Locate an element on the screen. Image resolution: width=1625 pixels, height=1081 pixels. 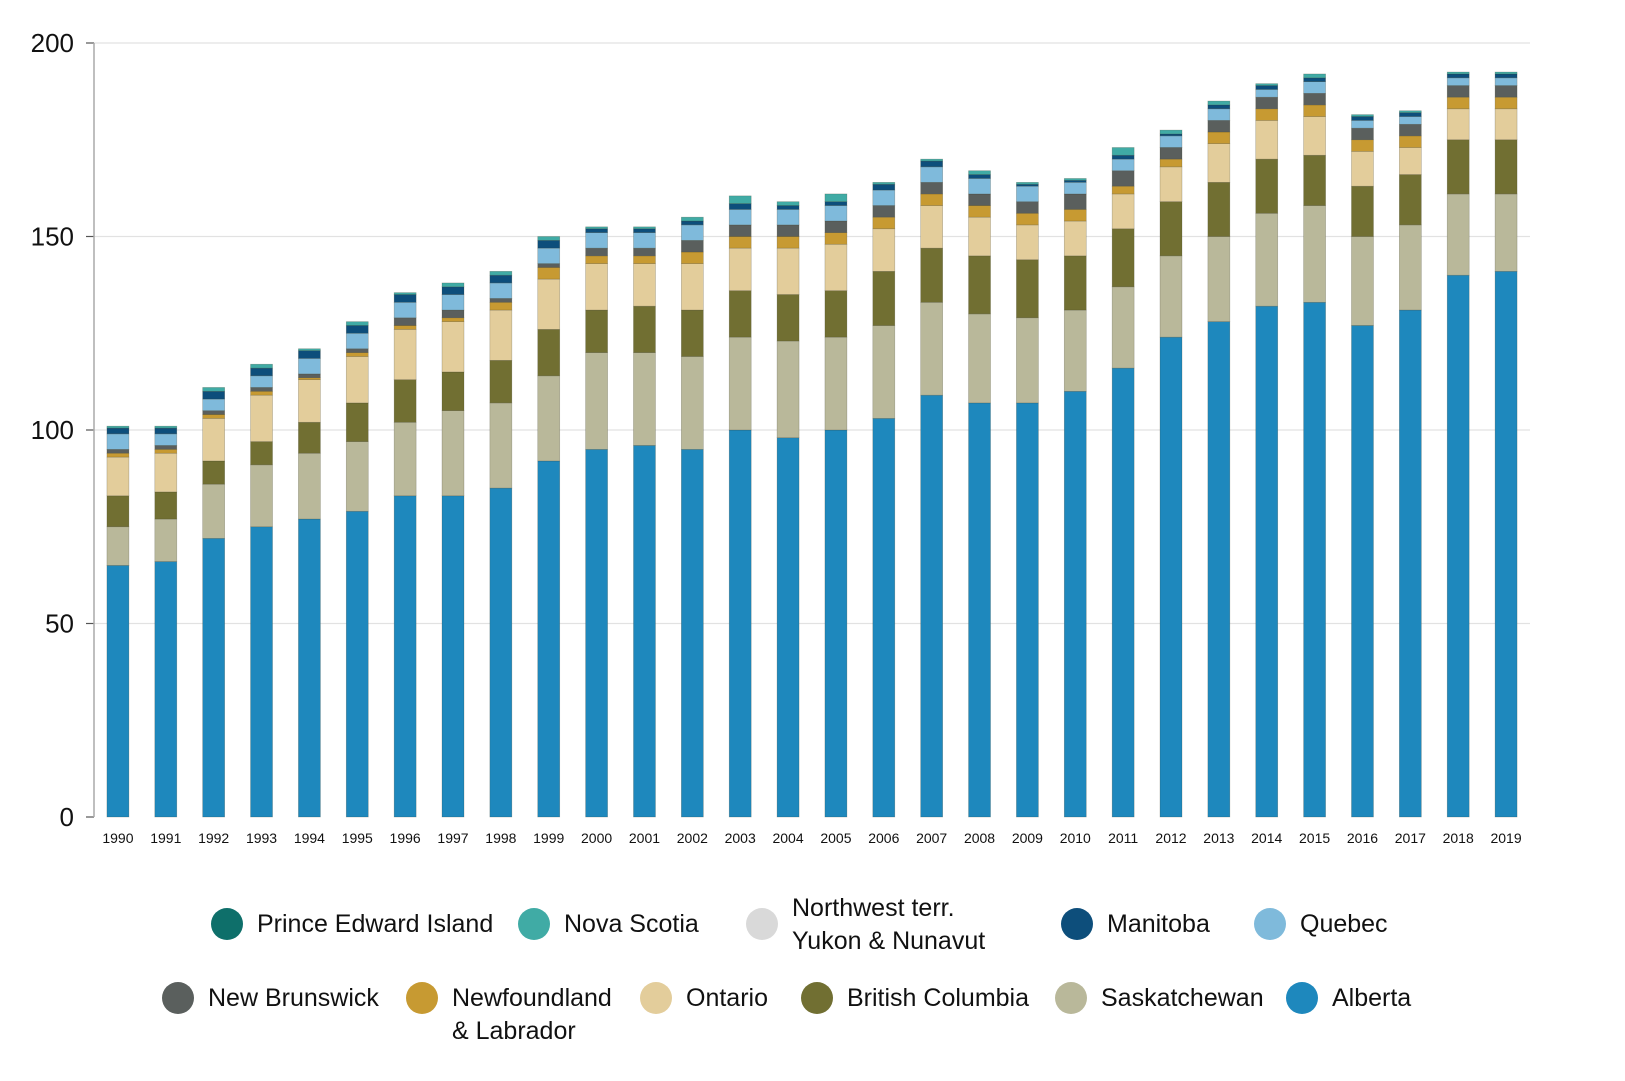
bar-stack-1999 is located at coordinates (549, 527).